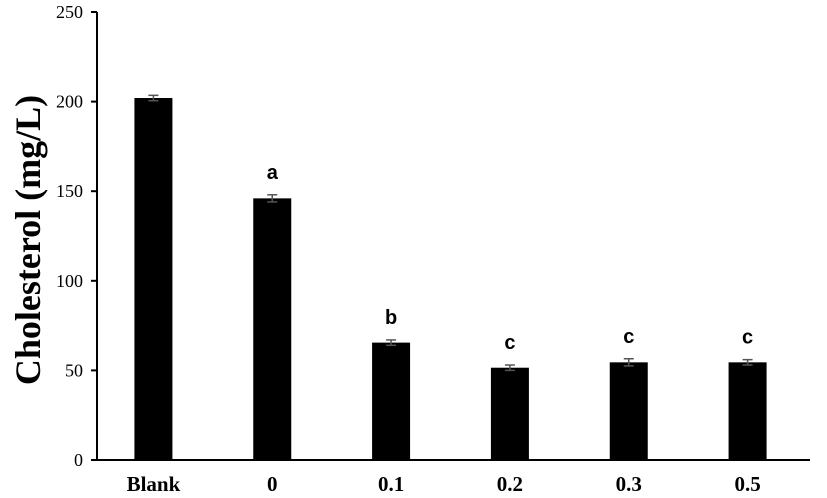  What do you see at coordinates (510, 484) in the screenshot?
I see `x-tick-label: 0.2` at bounding box center [510, 484].